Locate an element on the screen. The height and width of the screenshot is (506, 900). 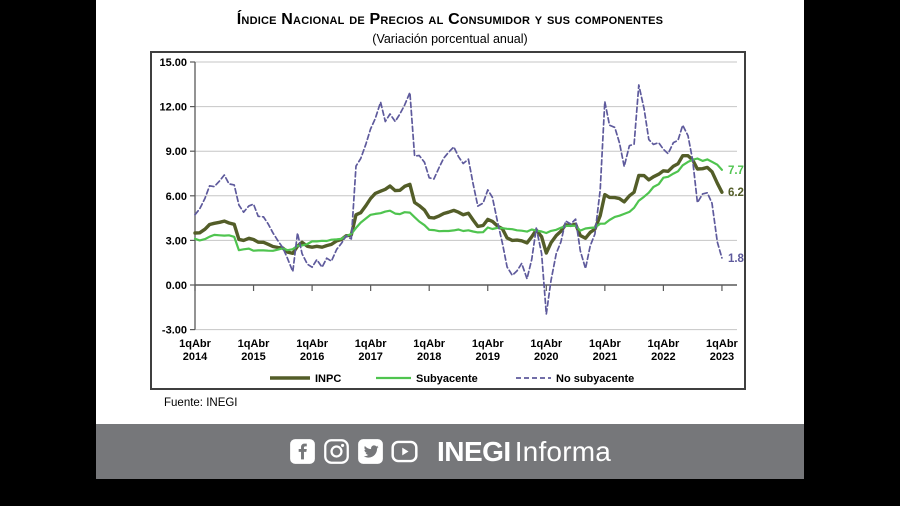
svg-text: 9.00 is located at coordinates (176, 152).